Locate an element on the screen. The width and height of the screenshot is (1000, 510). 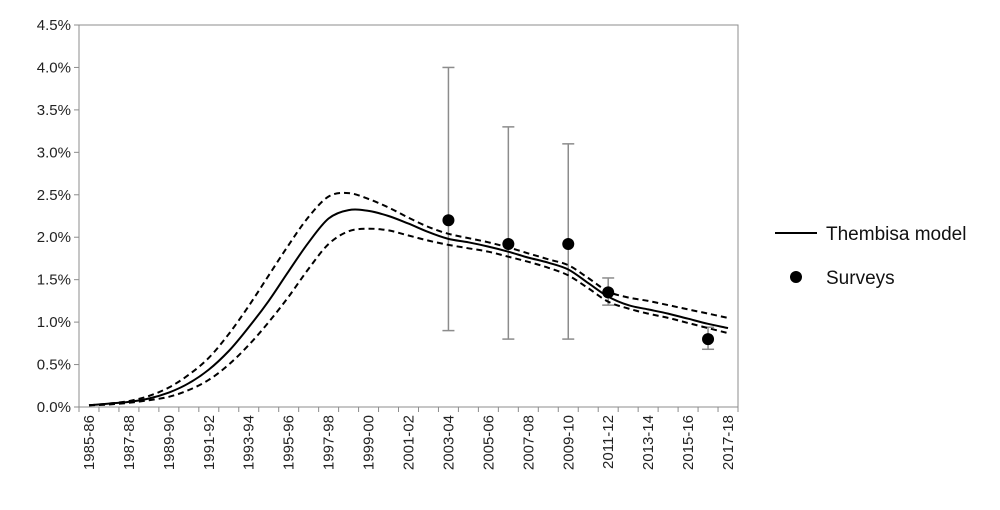
y-tick-label: 0.5% is located at coordinates (54, 365).